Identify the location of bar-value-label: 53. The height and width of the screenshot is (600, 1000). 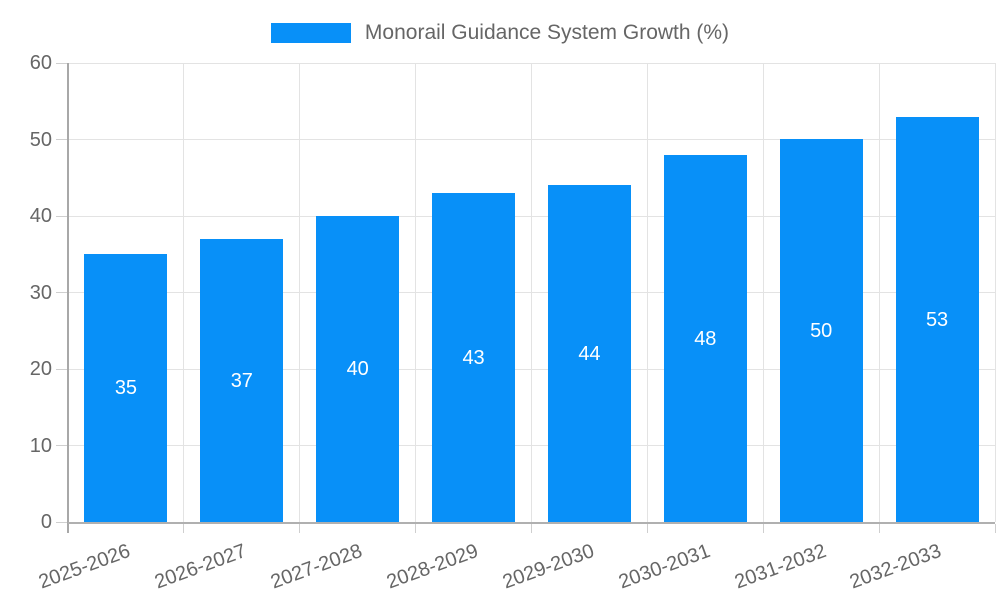
(937, 319).